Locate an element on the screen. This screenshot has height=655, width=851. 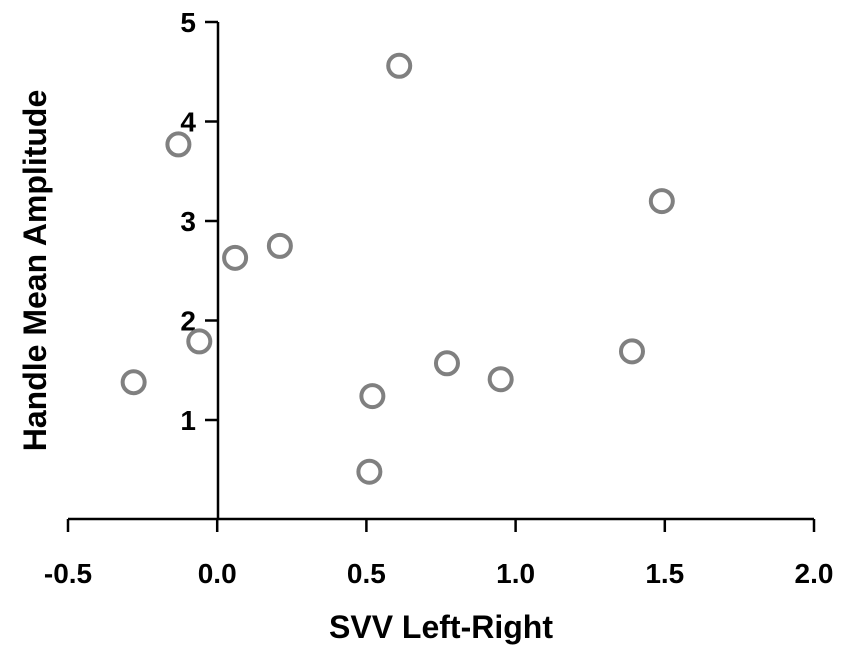
x-tick-label: 2.0 is located at coordinates (814, 573).